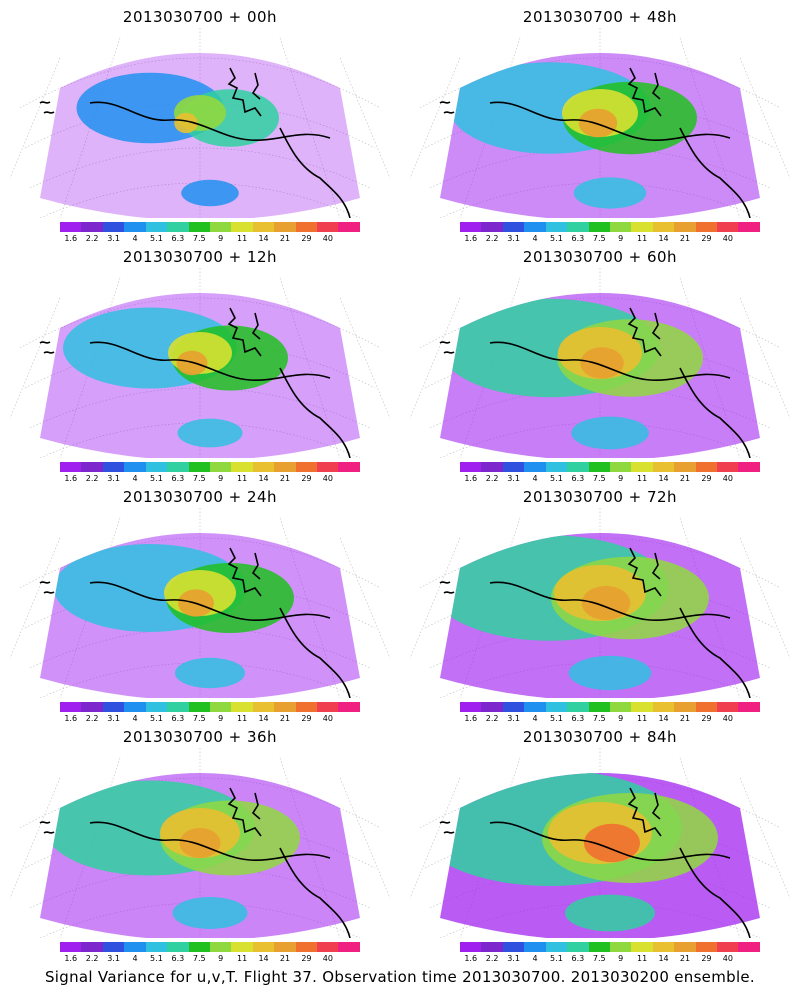 The width and height of the screenshot is (800, 1000). Describe the element at coordinates (195, 142) in the screenshot. I see `coastlines` at that location.